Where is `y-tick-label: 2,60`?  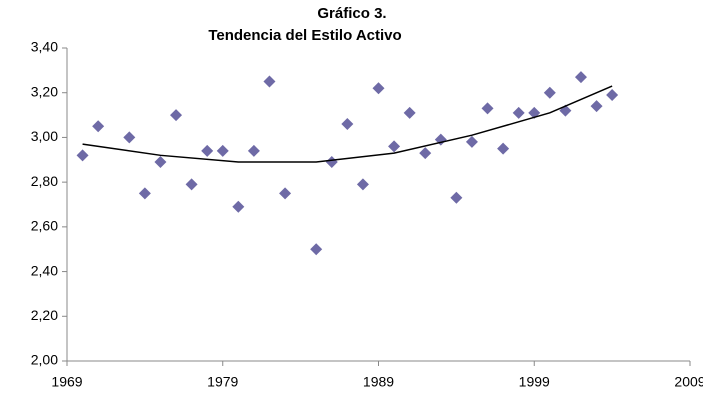
y-tick-label: 2,60 is located at coordinates (44, 226).